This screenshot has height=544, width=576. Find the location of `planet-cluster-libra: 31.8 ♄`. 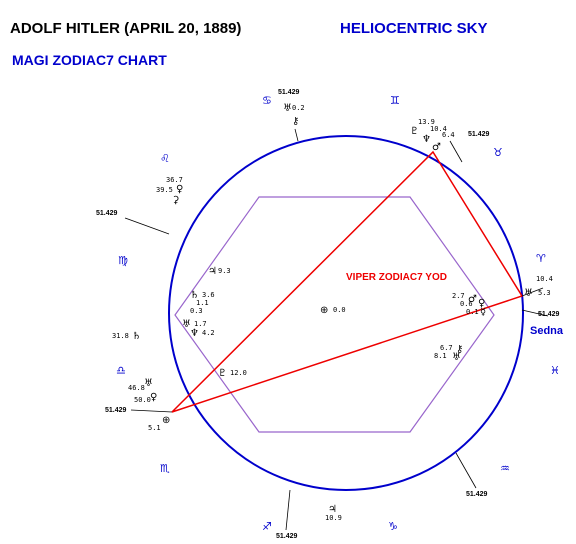

planet-cluster-libra: 31.8 ♄ is located at coordinates (126, 336).